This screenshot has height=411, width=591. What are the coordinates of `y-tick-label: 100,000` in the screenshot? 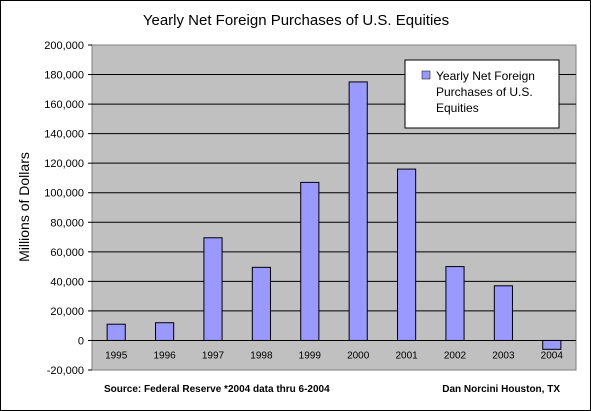 It's located at (64, 194).